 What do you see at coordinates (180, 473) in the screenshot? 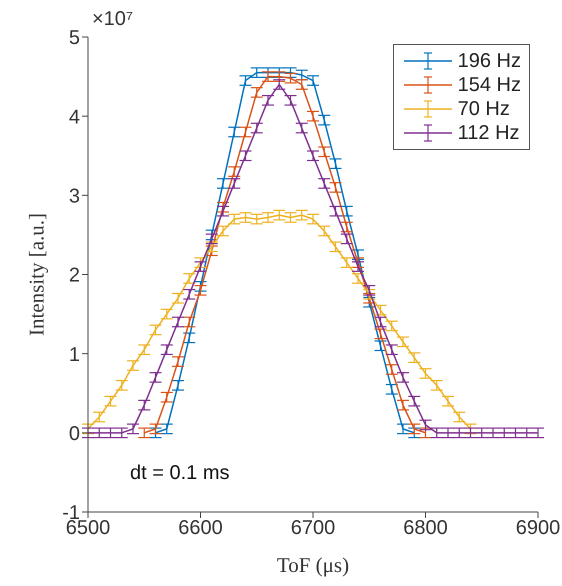
I see `annotation: dt = 0.1 ms` at bounding box center [180, 473].